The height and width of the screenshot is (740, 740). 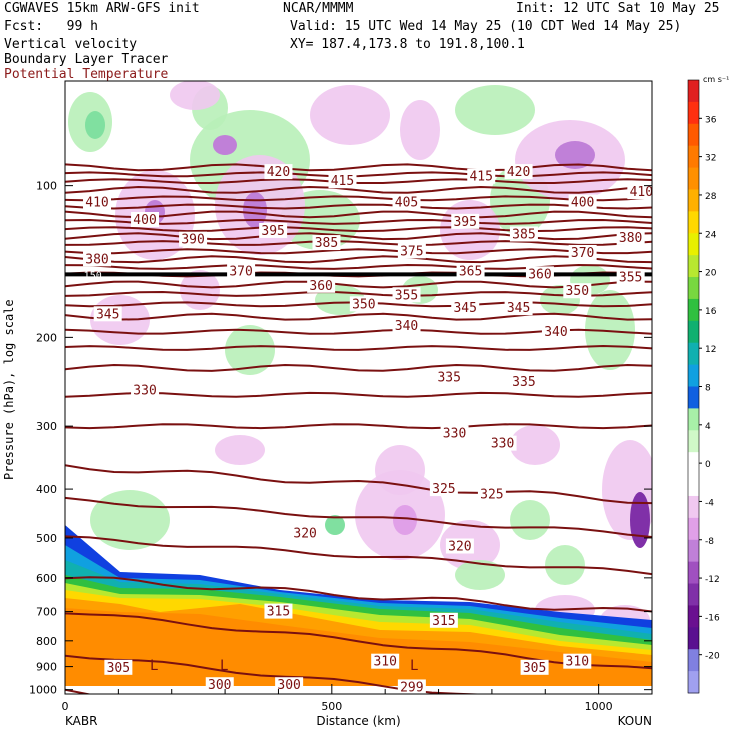 What do you see at coordinates (464, 222) in the screenshot?
I see `theta-label: 395` at bounding box center [464, 222].